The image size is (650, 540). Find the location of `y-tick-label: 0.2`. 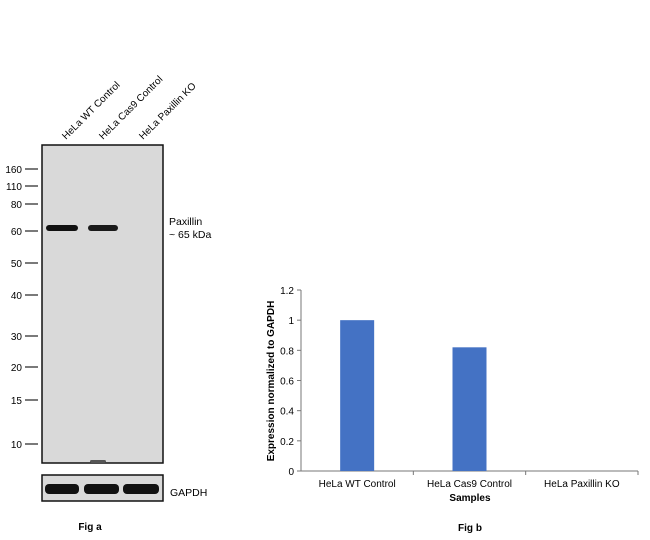

y-tick-label: 0.2 is located at coordinates (287, 442).